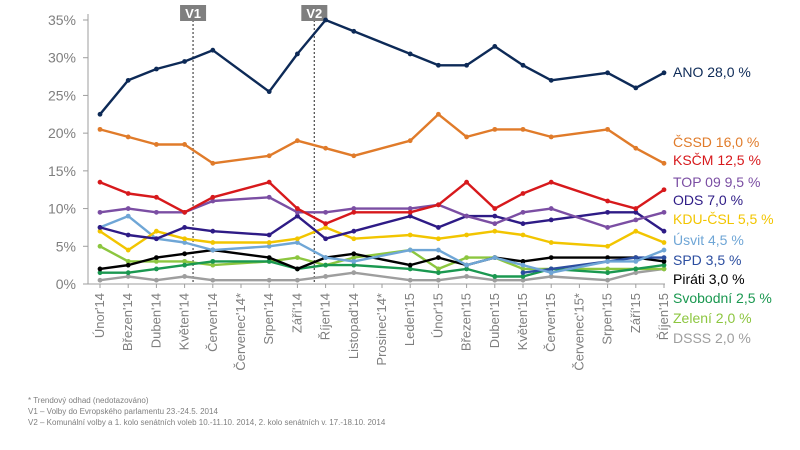  Describe the element at coordinates (709, 279) in the screenshot. I see `legend-pirati: Piráti 3,0 %` at that location.